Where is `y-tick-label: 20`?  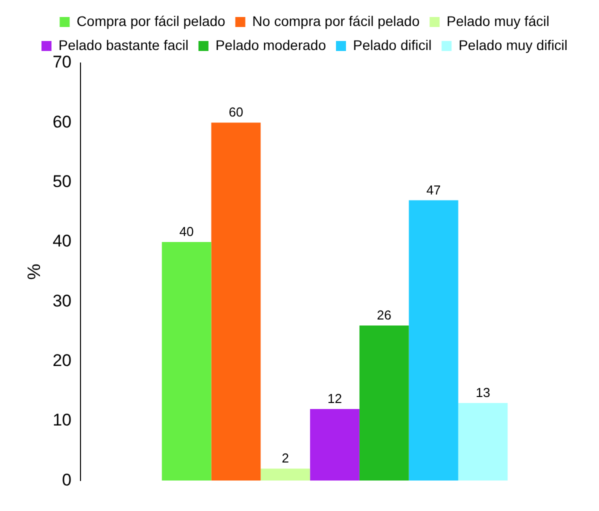
y-tick-label: 20 is located at coordinates (62, 360).